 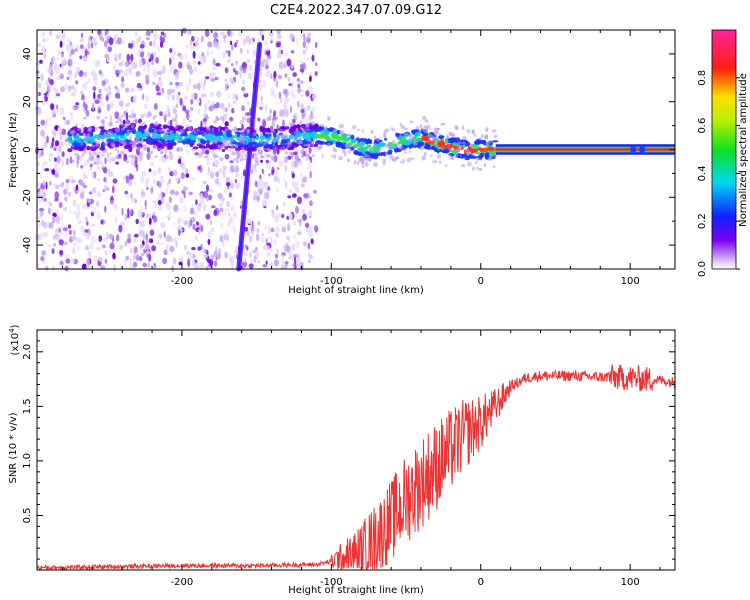 What do you see at coordinates (27, 149) in the screenshot?
I see `y-tick-label: 0` at bounding box center [27, 149].